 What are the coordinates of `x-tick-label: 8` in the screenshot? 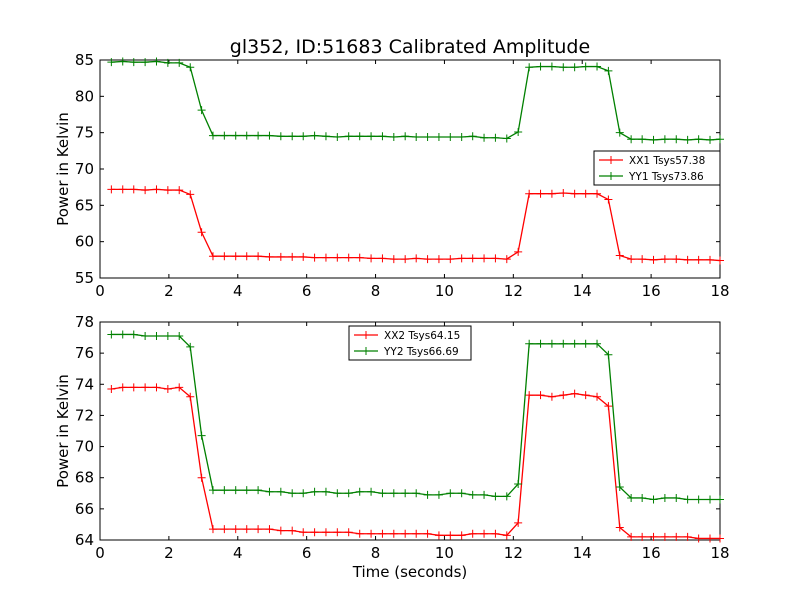 It's located at (376, 553).